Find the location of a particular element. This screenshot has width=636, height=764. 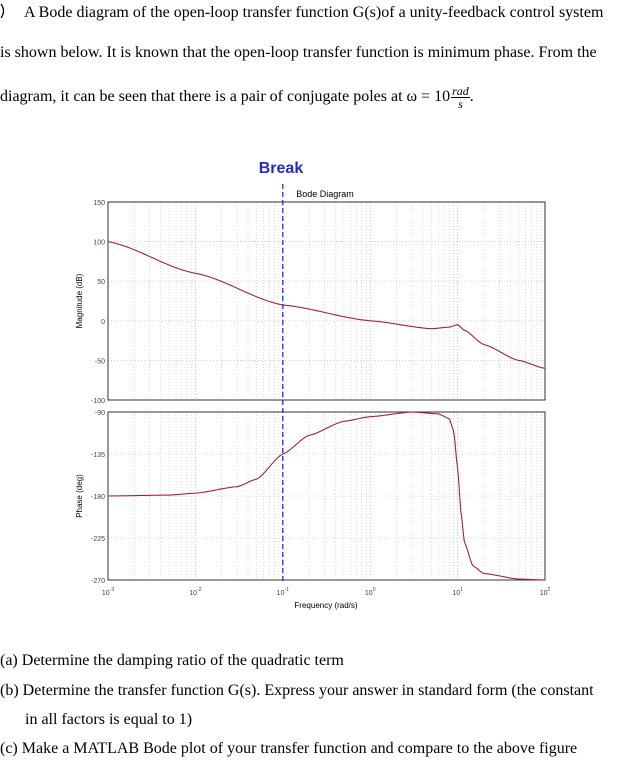

frequency-tick-label: 10⁻³ is located at coordinates (108, 592).